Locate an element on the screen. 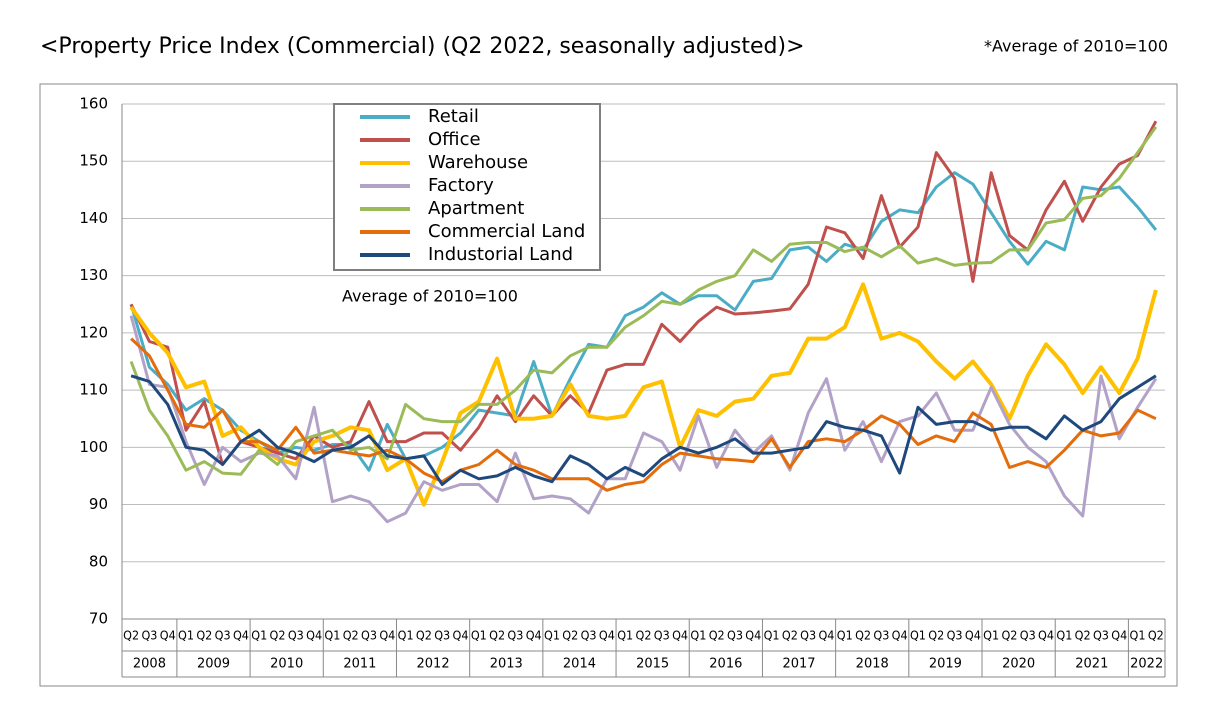 This screenshot has width=1220, height=725. year-label: 2012 is located at coordinates (433, 664).